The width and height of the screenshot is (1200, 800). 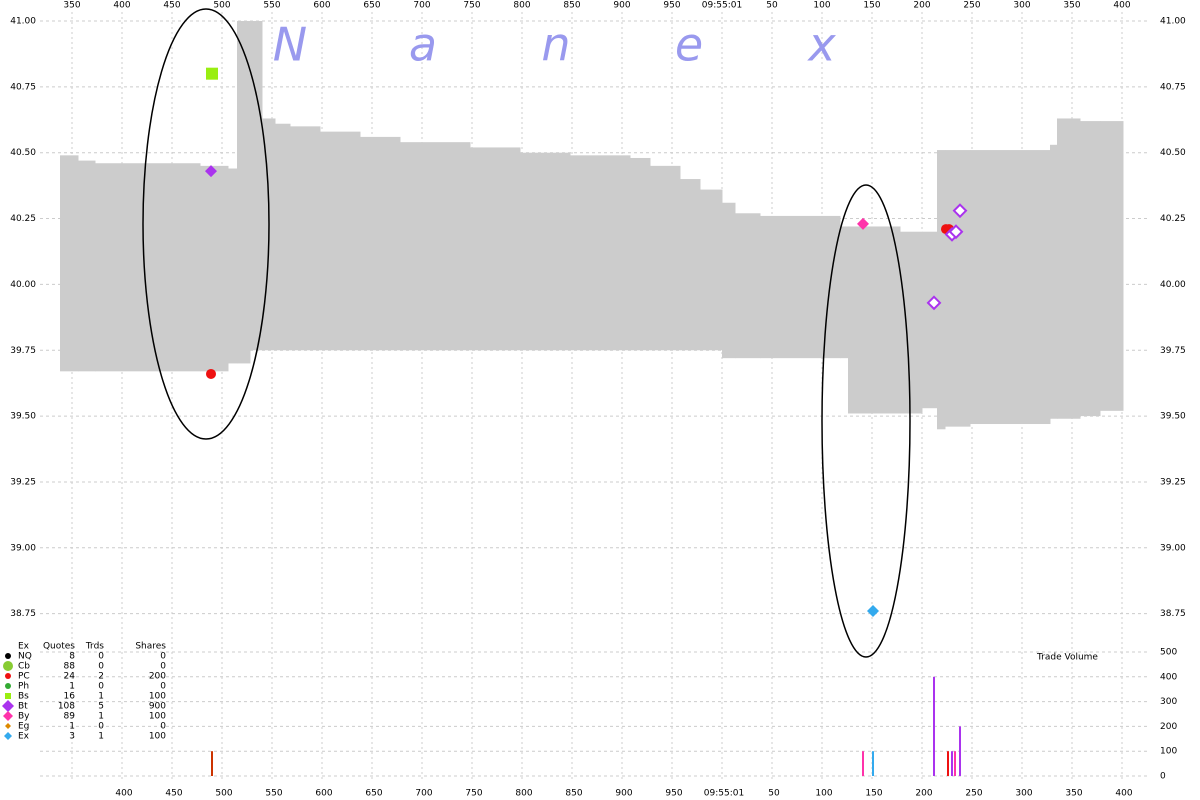 What do you see at coordinates (70, 697) in the screenshot?
I see `table-cell: 16` at bounding box center [70, 697].